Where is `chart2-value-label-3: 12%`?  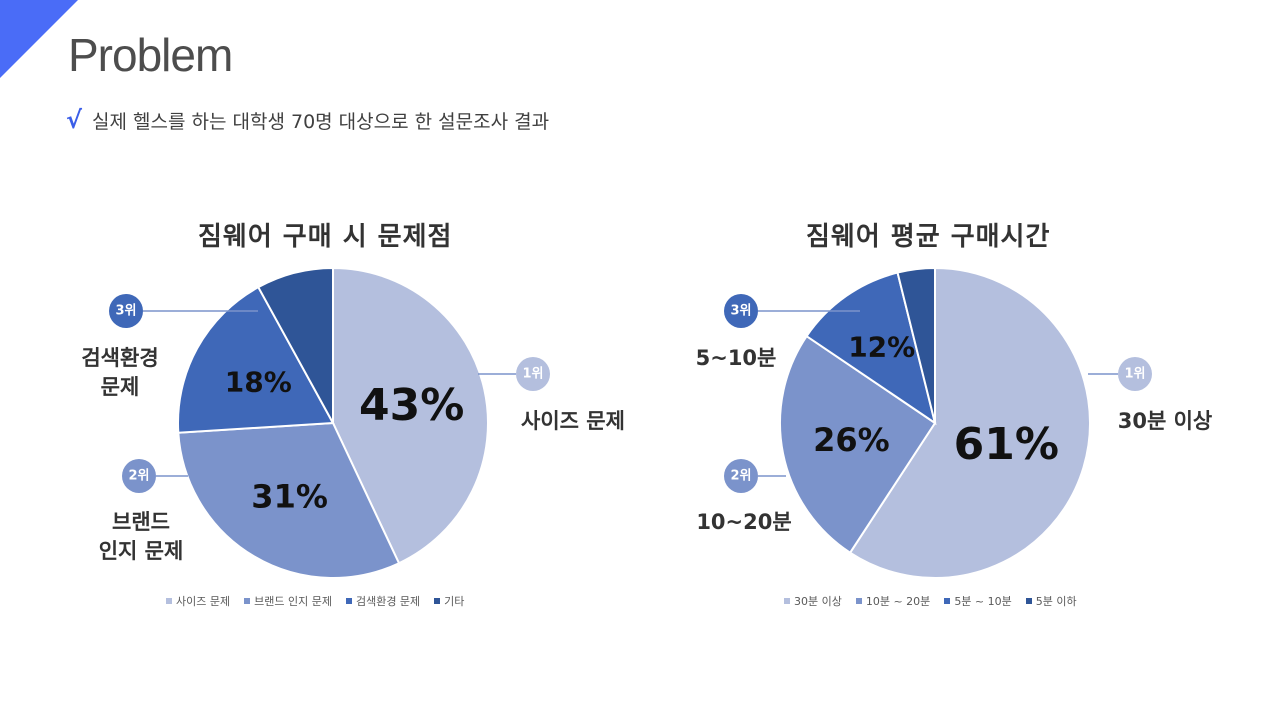
chart2-value-label-3: 12% is located at coordinates (881, 346).